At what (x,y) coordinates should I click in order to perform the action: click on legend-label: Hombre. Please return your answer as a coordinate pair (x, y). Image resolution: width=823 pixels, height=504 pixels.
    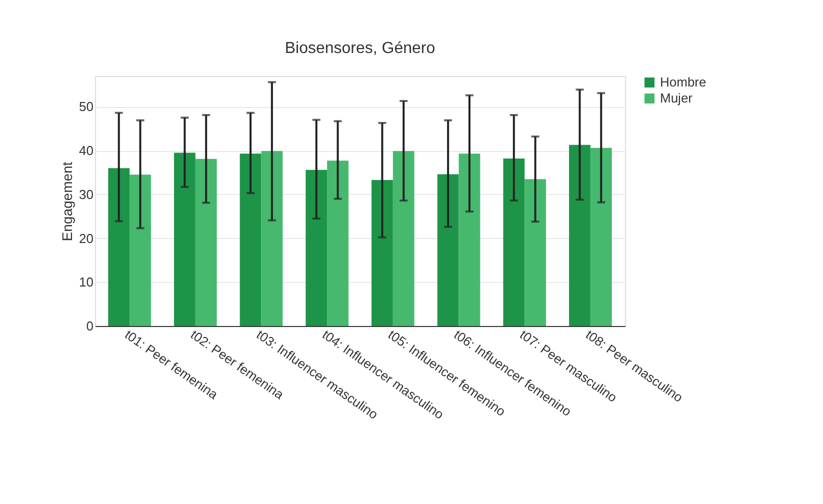
    Looking at the image, I should click on (683, 82).